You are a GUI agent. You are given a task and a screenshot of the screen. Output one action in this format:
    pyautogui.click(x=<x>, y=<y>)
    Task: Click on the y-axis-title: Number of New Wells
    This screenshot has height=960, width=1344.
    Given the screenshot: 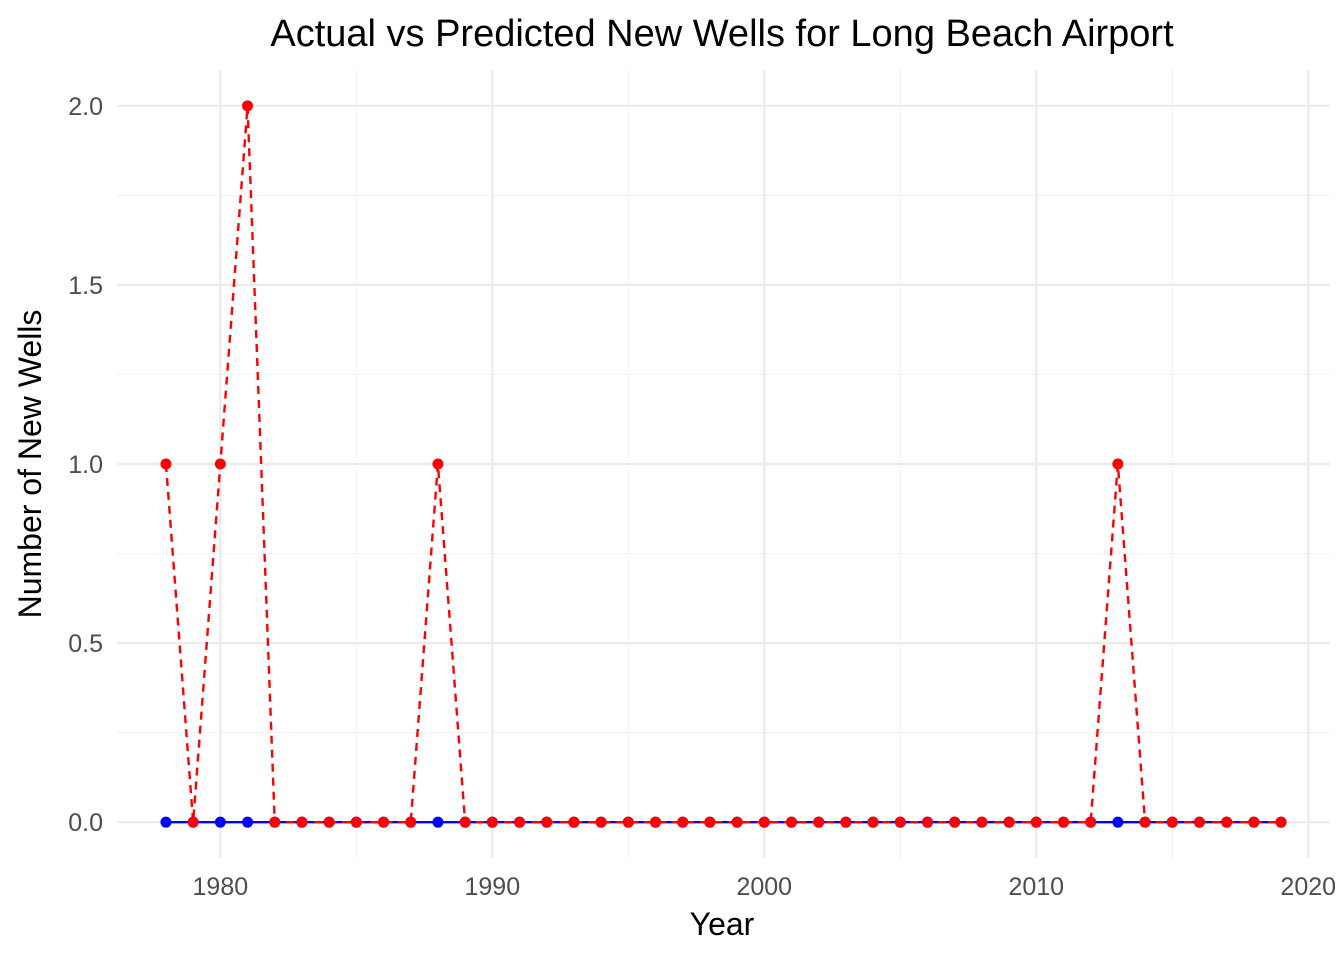 What is the action you would take?
    pyautogui.click(x=30, y=464)
    